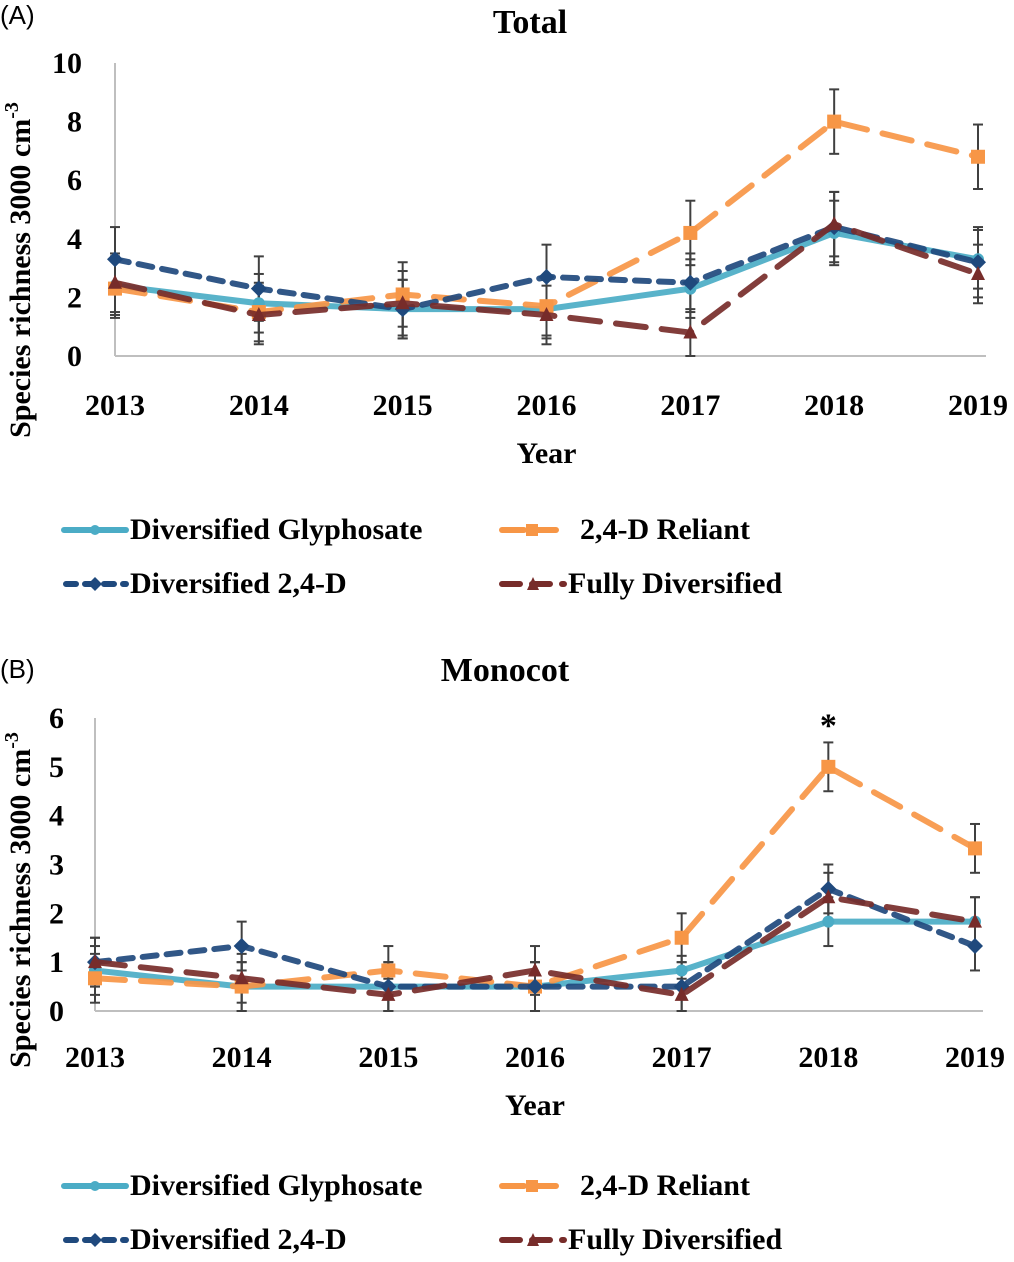 The image size is (1014, 1262). Describe the element at coordinates (17, 669) in the screenshot. I see `panel-b-label: (B)` at that location.